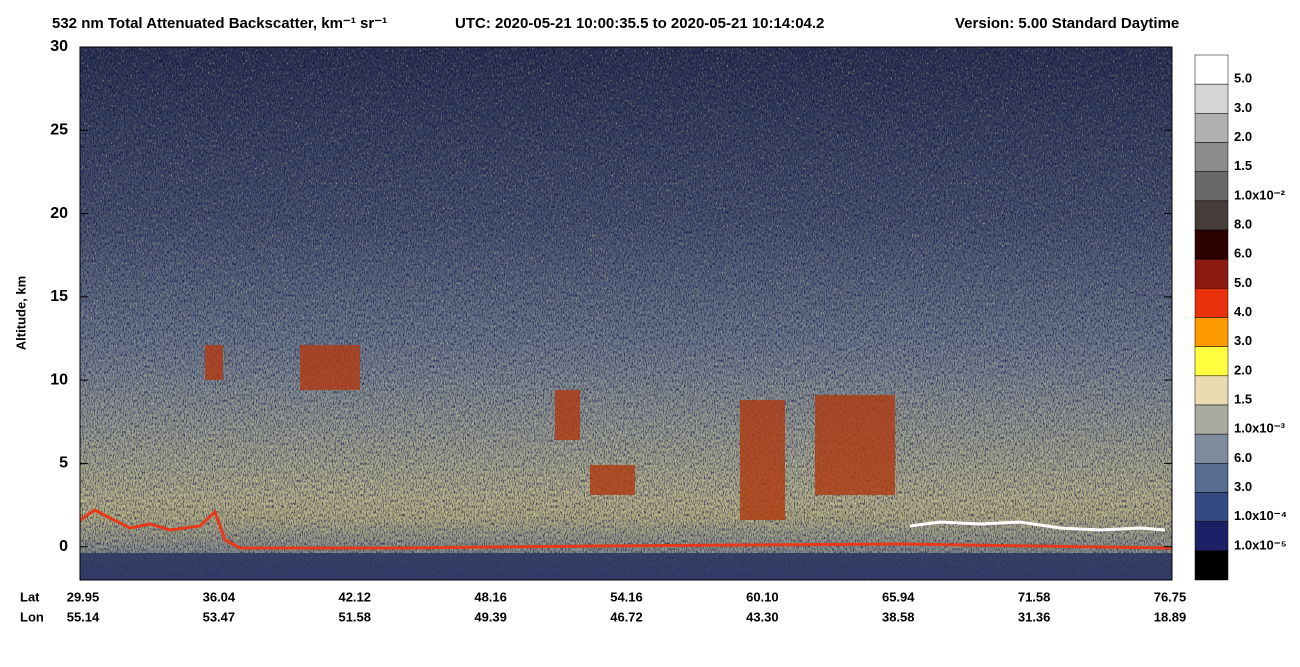  I want to click on x-tick-label: 76.75, so click(1170, 596).